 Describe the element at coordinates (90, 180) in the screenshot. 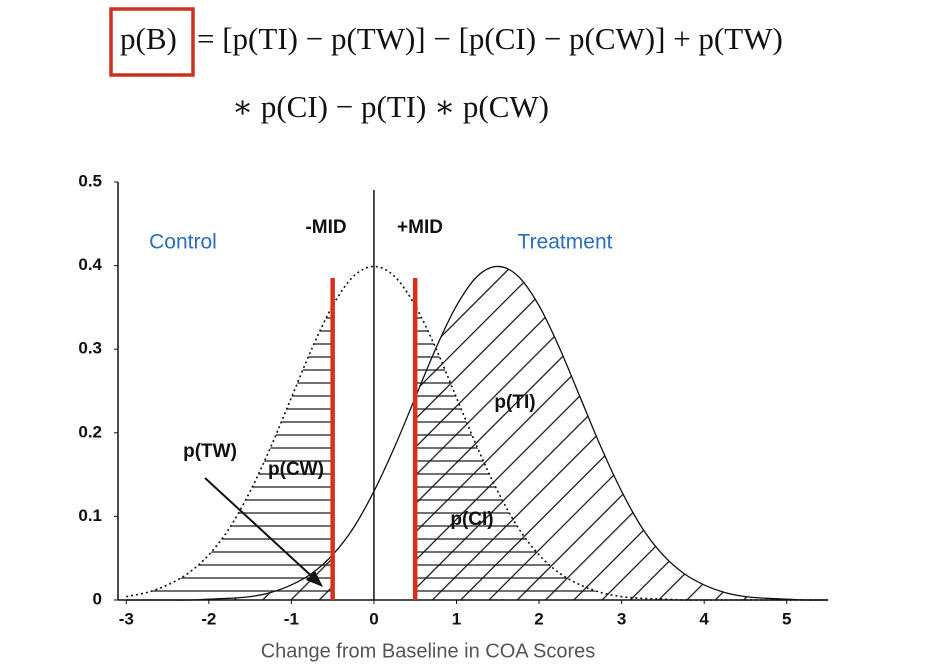

I see `y-tick-label: 0.5` at that location.